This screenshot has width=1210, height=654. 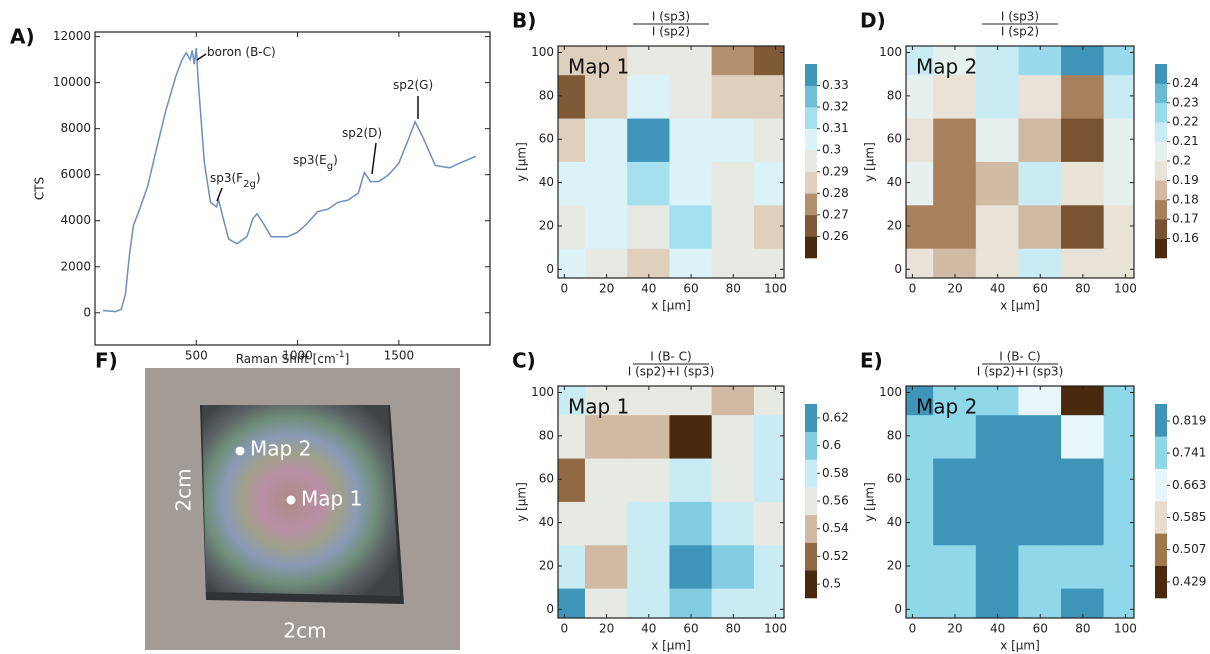 What do you see at coordinates (546, 522) in the screenshot?
I see `y-tick-label: 40` at bounding box center [546, 522].